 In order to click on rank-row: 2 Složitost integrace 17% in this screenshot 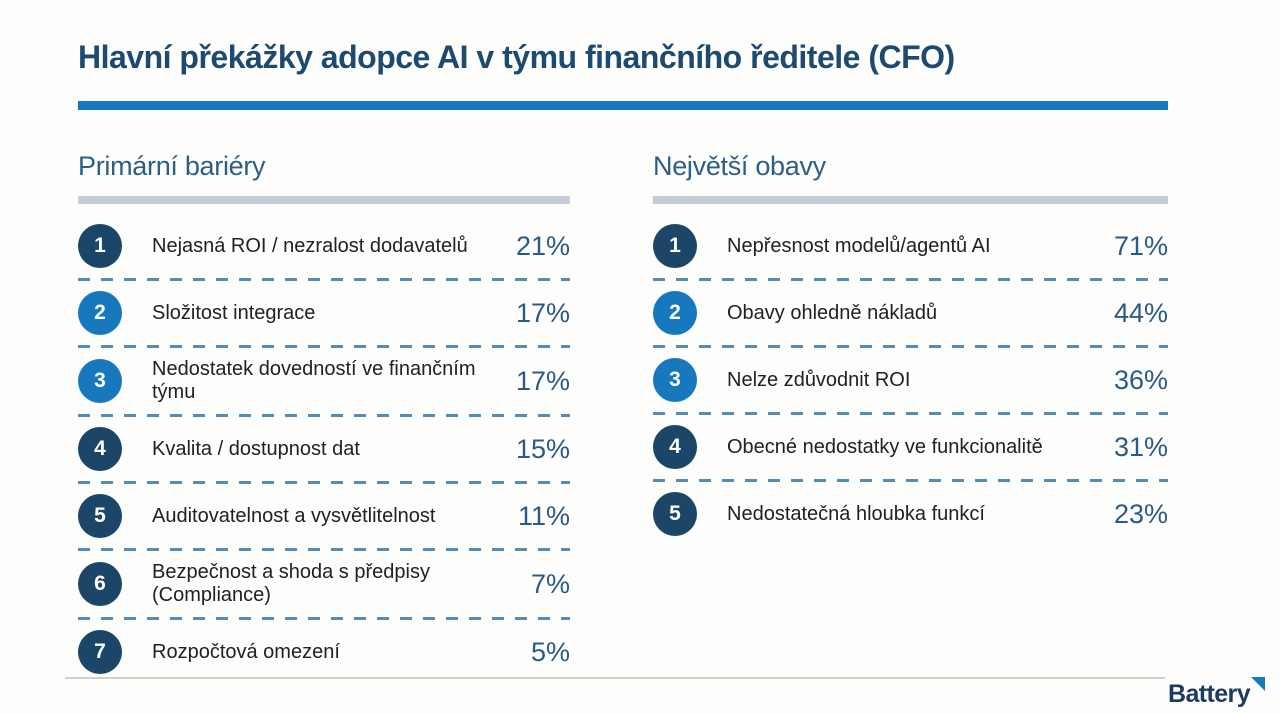, I will do `click(324, 313)`.